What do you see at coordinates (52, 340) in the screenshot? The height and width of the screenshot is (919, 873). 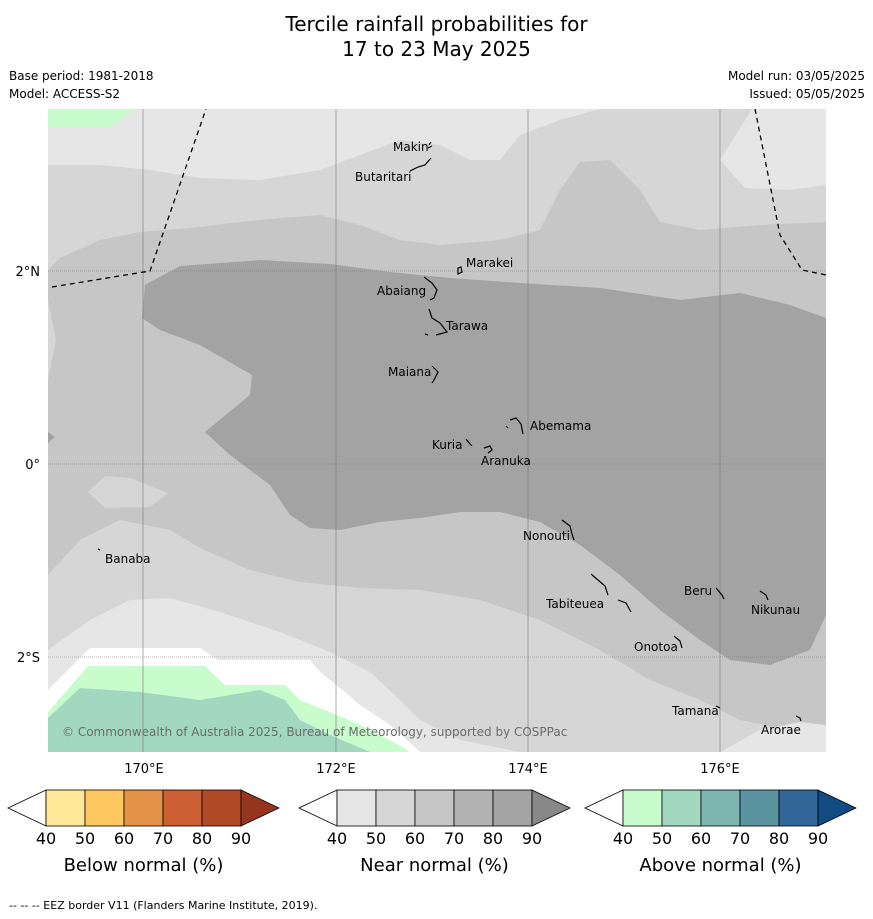 I see `region-near-50-60-edge` at bounding box center [52, 340].